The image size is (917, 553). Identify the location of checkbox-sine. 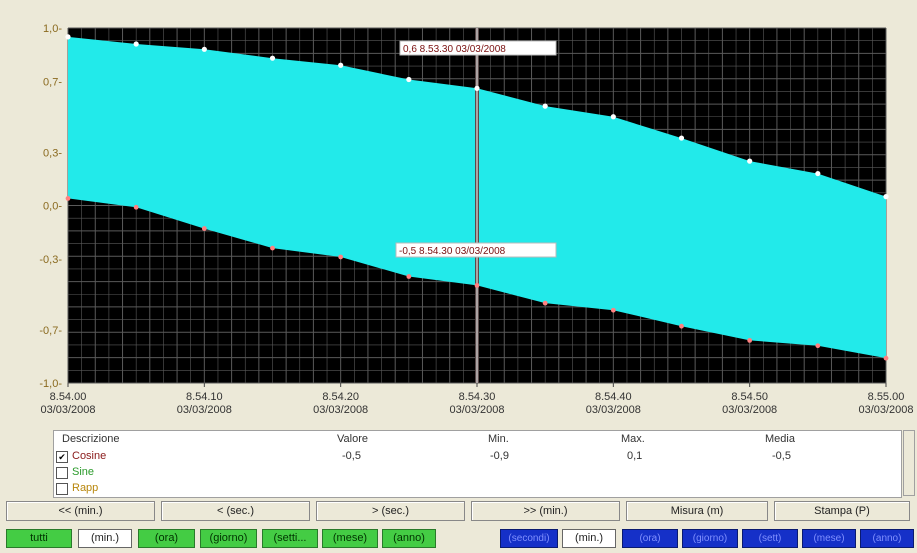
(62, 473).